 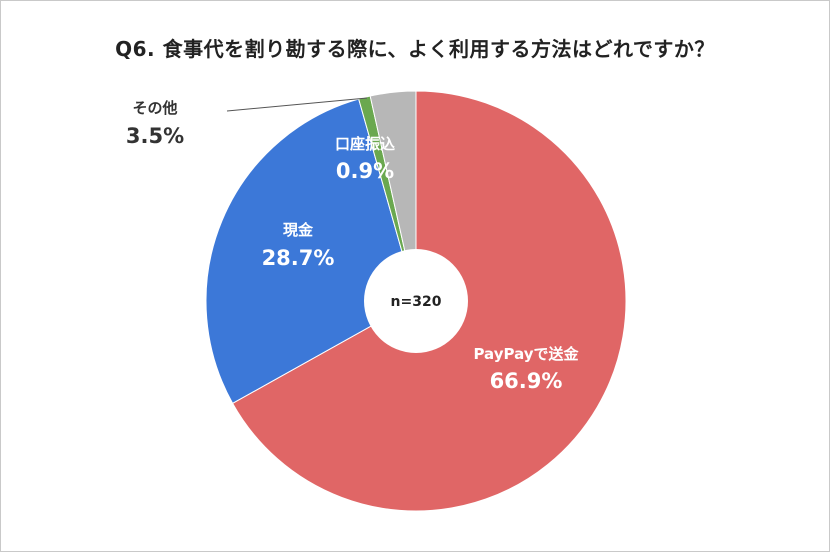 I want to click on other-leader-line, so click(x=297, y=104).